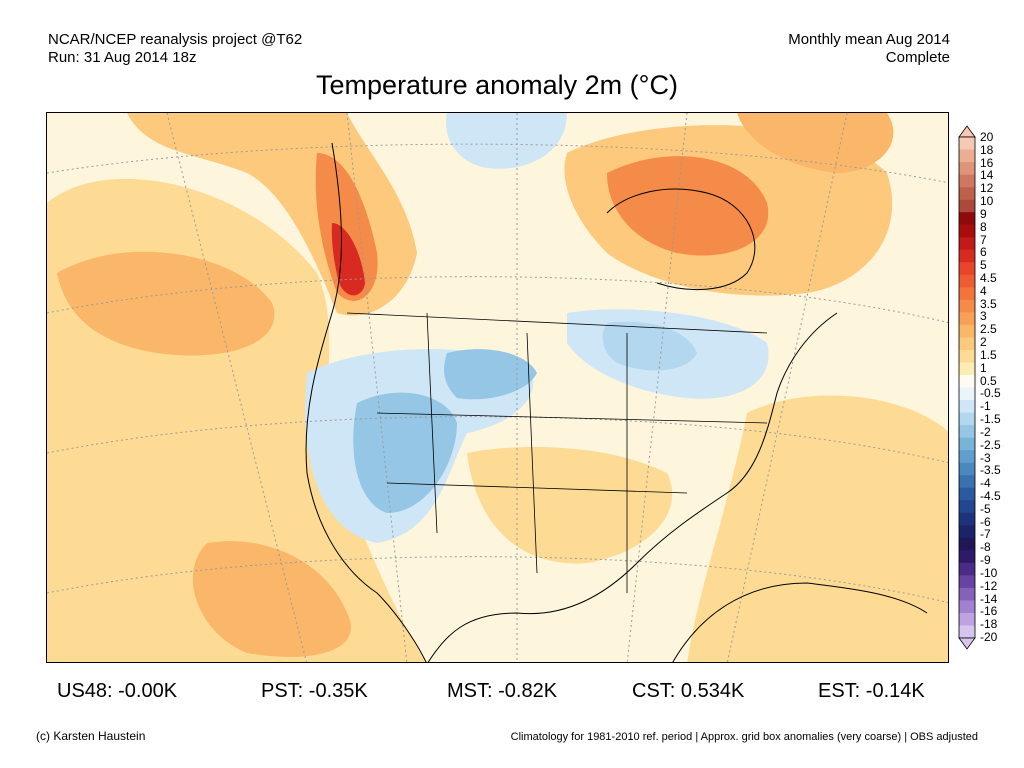 The height and width of the screenshot is (768, 1024). I want to click on colorbar-label: 20, so click(987, 137).